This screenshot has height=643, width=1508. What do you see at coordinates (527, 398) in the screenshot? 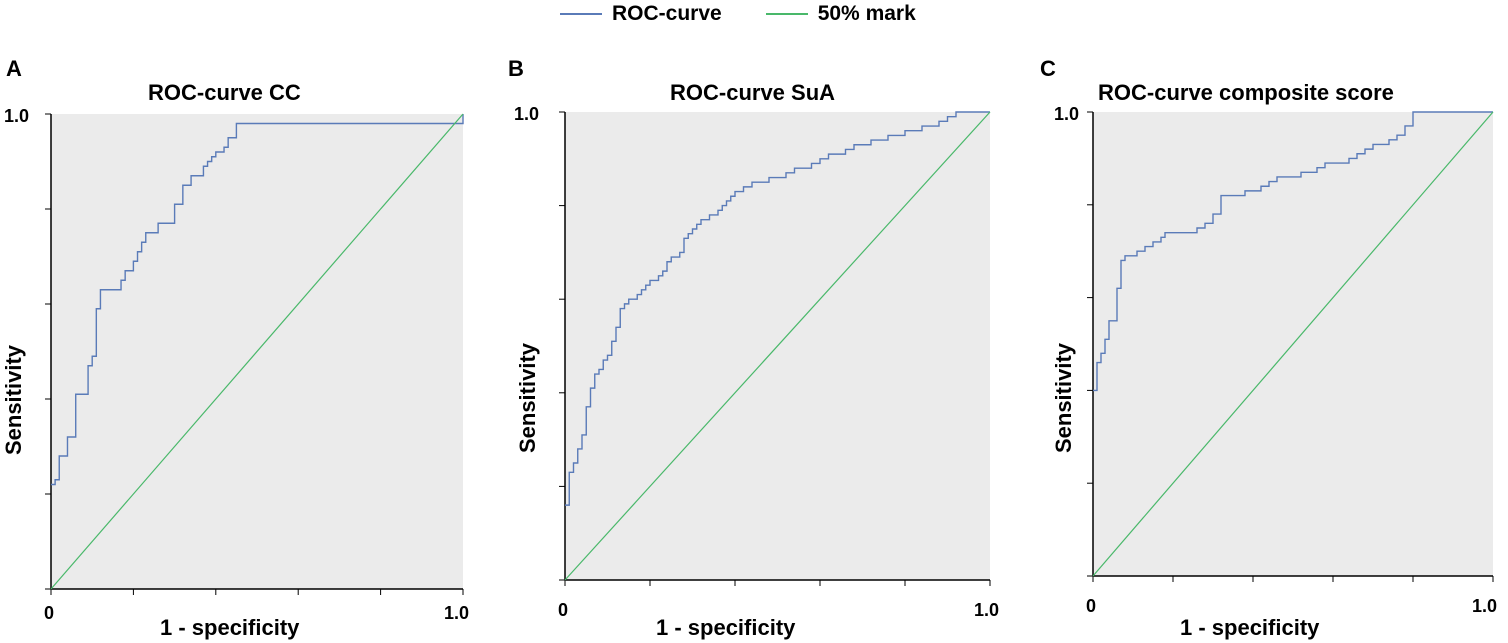
I see `y-axis-label-b: Sensitivity` at bounding box center [527, 398].